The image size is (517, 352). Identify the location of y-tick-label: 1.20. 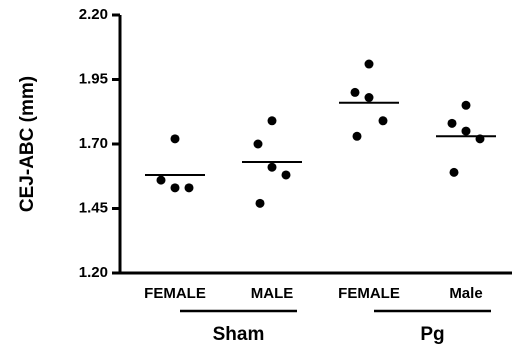
(93, 272).